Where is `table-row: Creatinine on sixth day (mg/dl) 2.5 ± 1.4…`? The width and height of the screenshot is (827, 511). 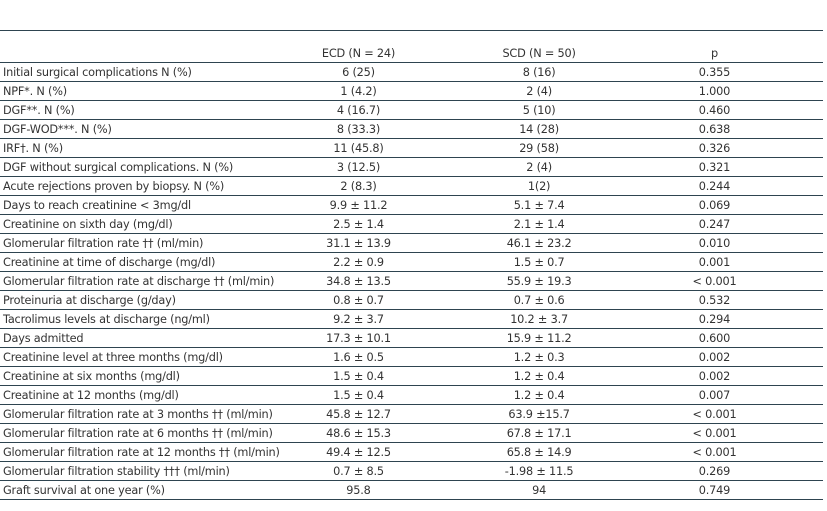 table-row: Creatinine on sixth day (mg/dl) 2.5 ± 1.4… is located at coordinates (411, 224).